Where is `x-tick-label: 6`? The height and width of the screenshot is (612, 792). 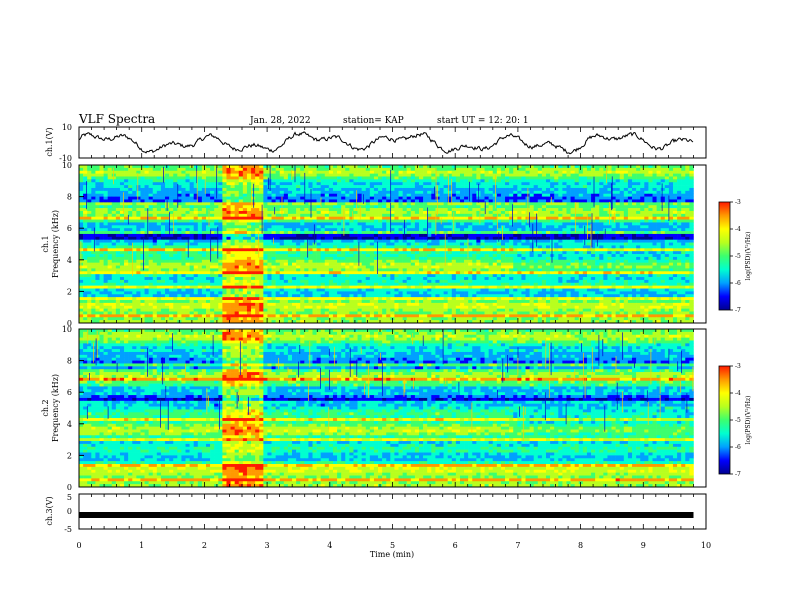
x-tick-label: 6 is located at coordinates (455, 545).